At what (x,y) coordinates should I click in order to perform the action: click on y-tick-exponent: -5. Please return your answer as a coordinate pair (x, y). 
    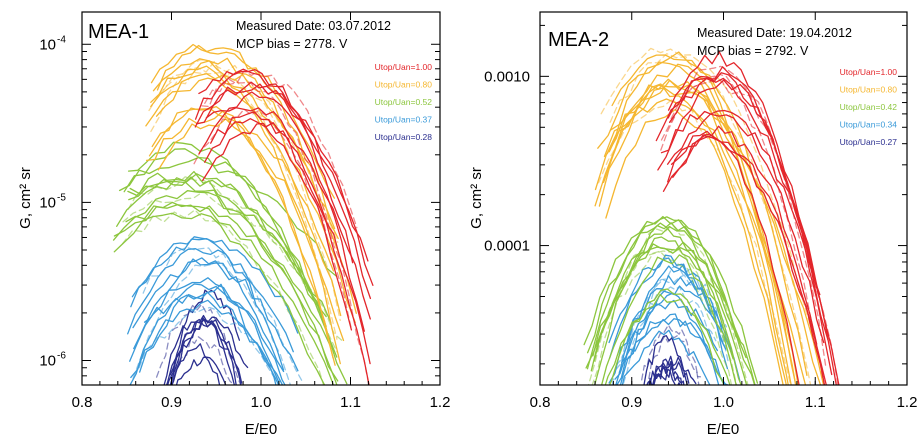
    Looking at the image, I should click on (61, 197).